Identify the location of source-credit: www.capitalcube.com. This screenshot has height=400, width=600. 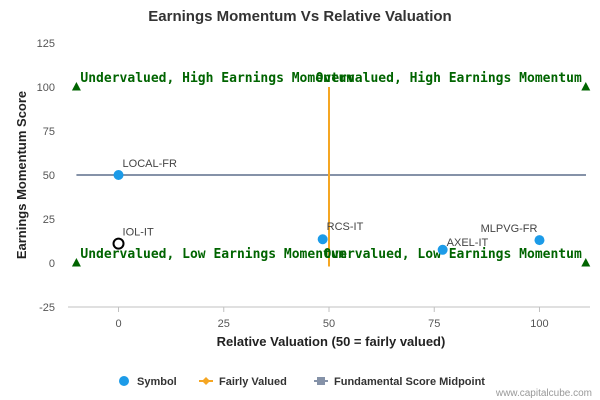
(543, 393).